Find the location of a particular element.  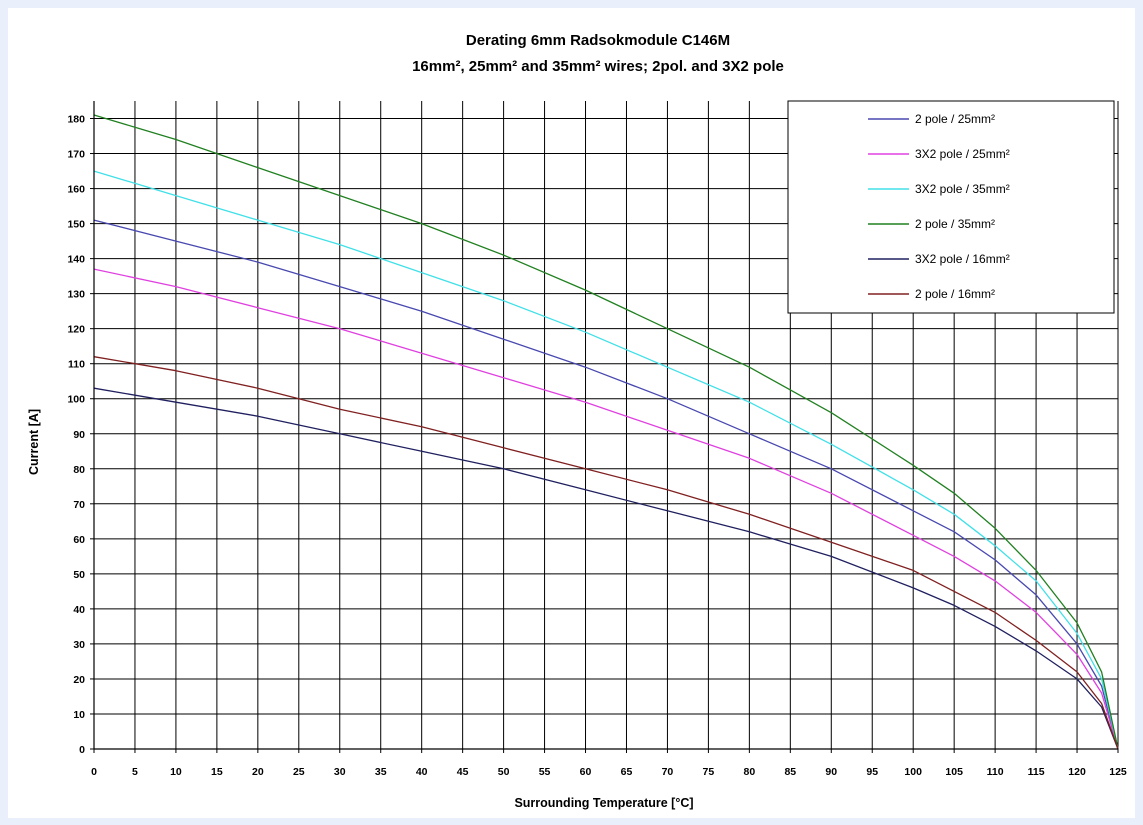

x-tick-label: 40 is located at coordinates (422, 772).